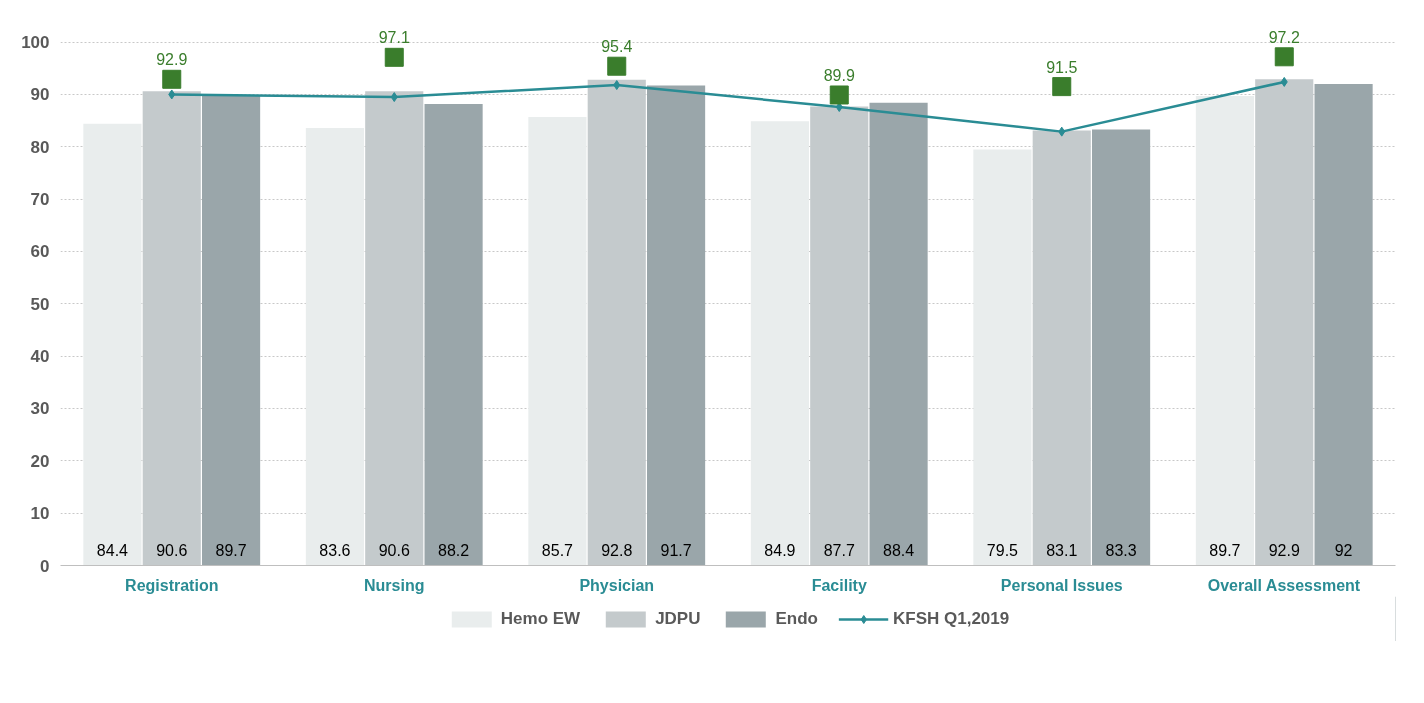  I want to click on x-tick-label: Registration, so click(172, 585).